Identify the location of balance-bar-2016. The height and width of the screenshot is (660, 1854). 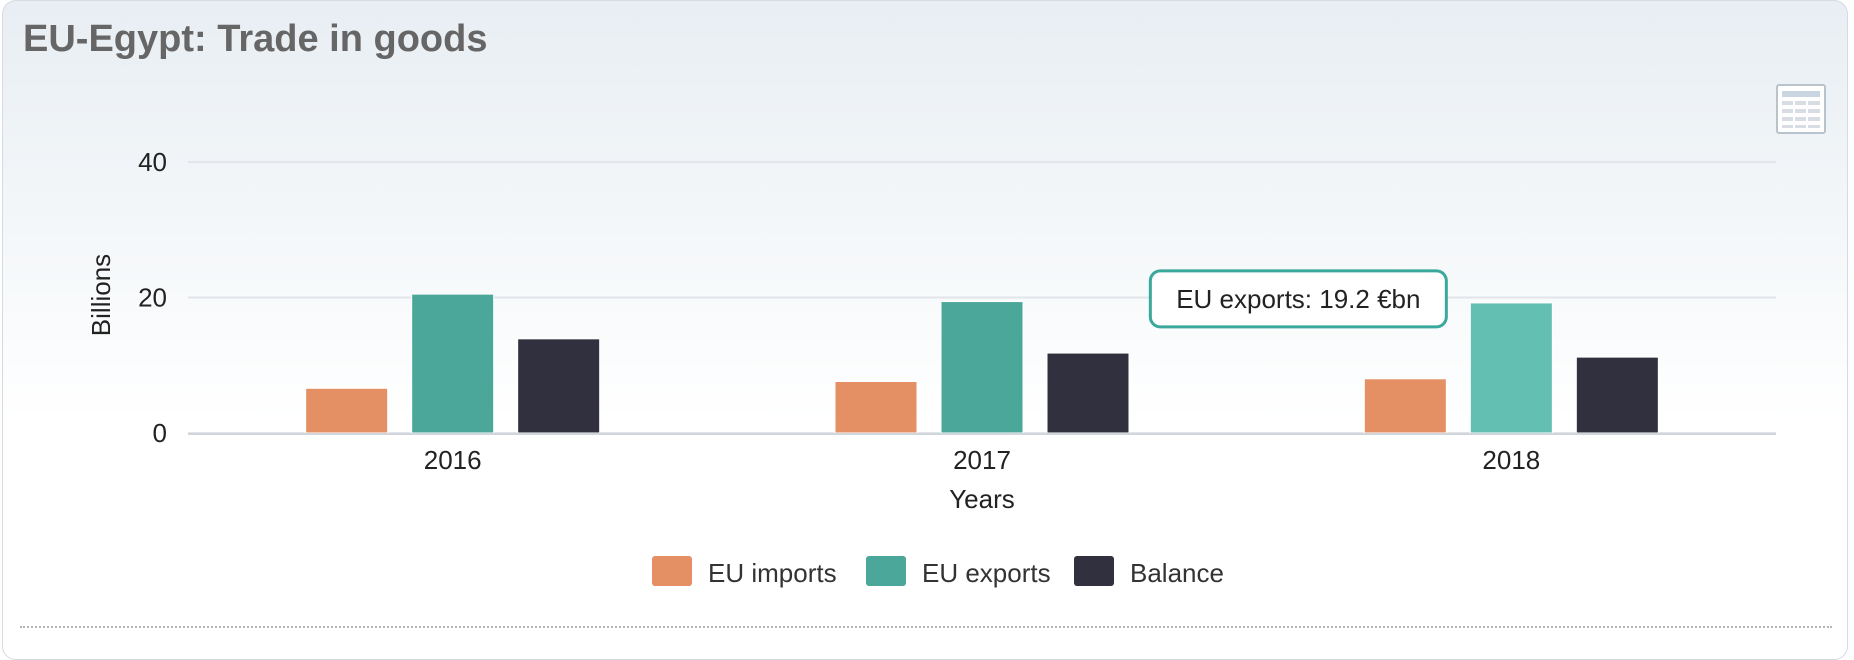
(559, 386).